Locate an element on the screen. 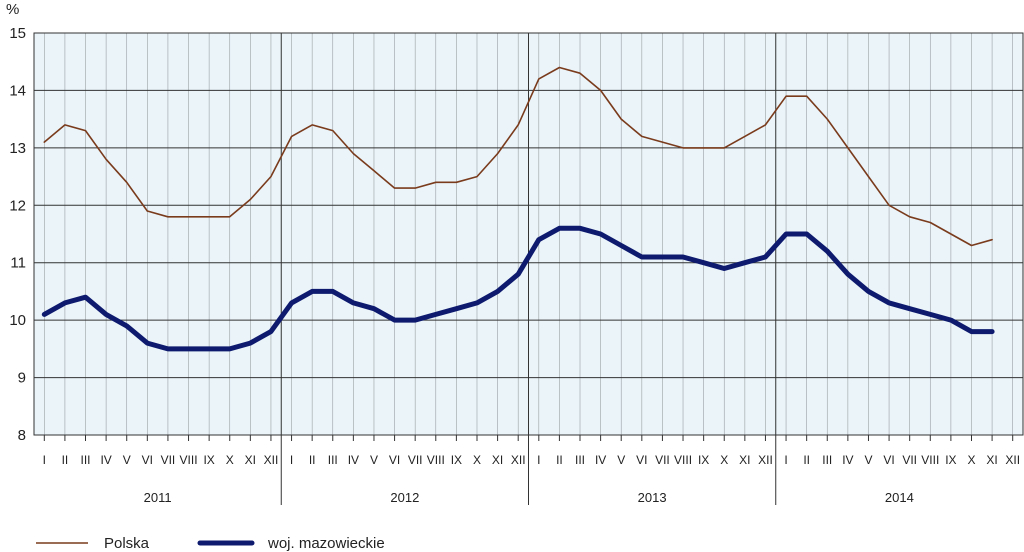 This screenshot has height=552, width=1024. legend-label-polska: Polska is located at coordinates (127, 543).